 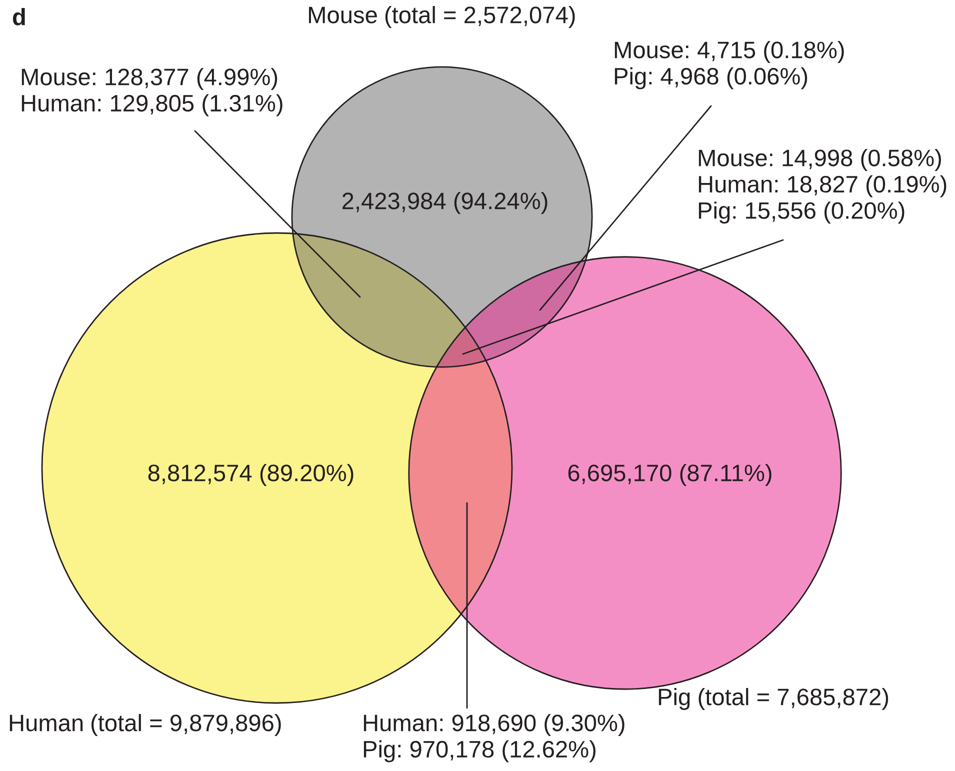 What do you see at coordinates (152, 92) in the screenshot?
I see `text: Mouse: 128,377 (4.99%) Human: 129,805 (1.31%)` at bounding box center [152, 92].